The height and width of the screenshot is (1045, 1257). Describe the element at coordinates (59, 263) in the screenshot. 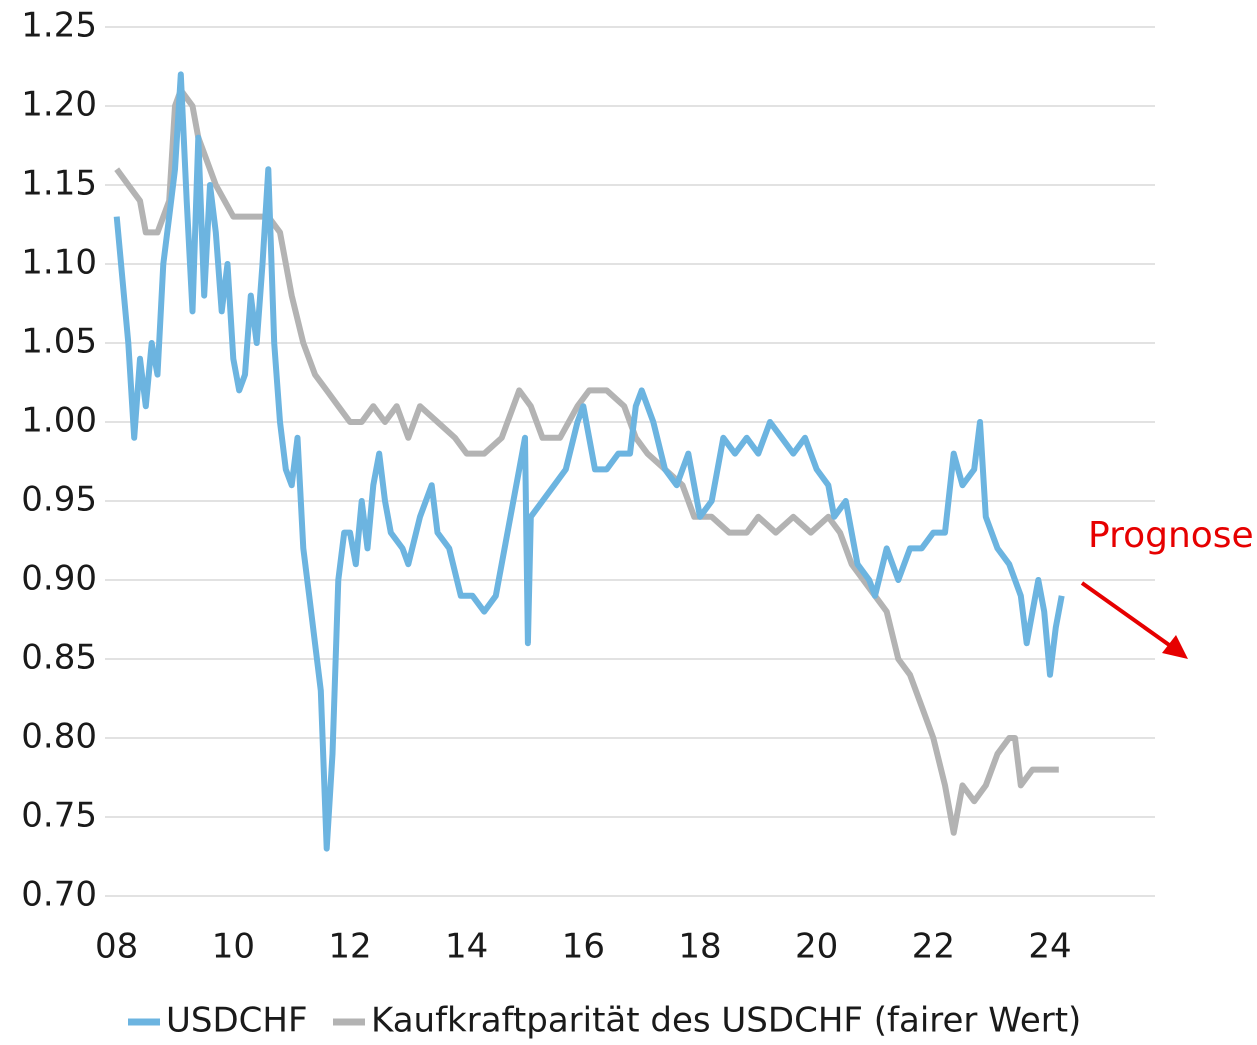

I see `y-tick-label: 1.10` at that location.